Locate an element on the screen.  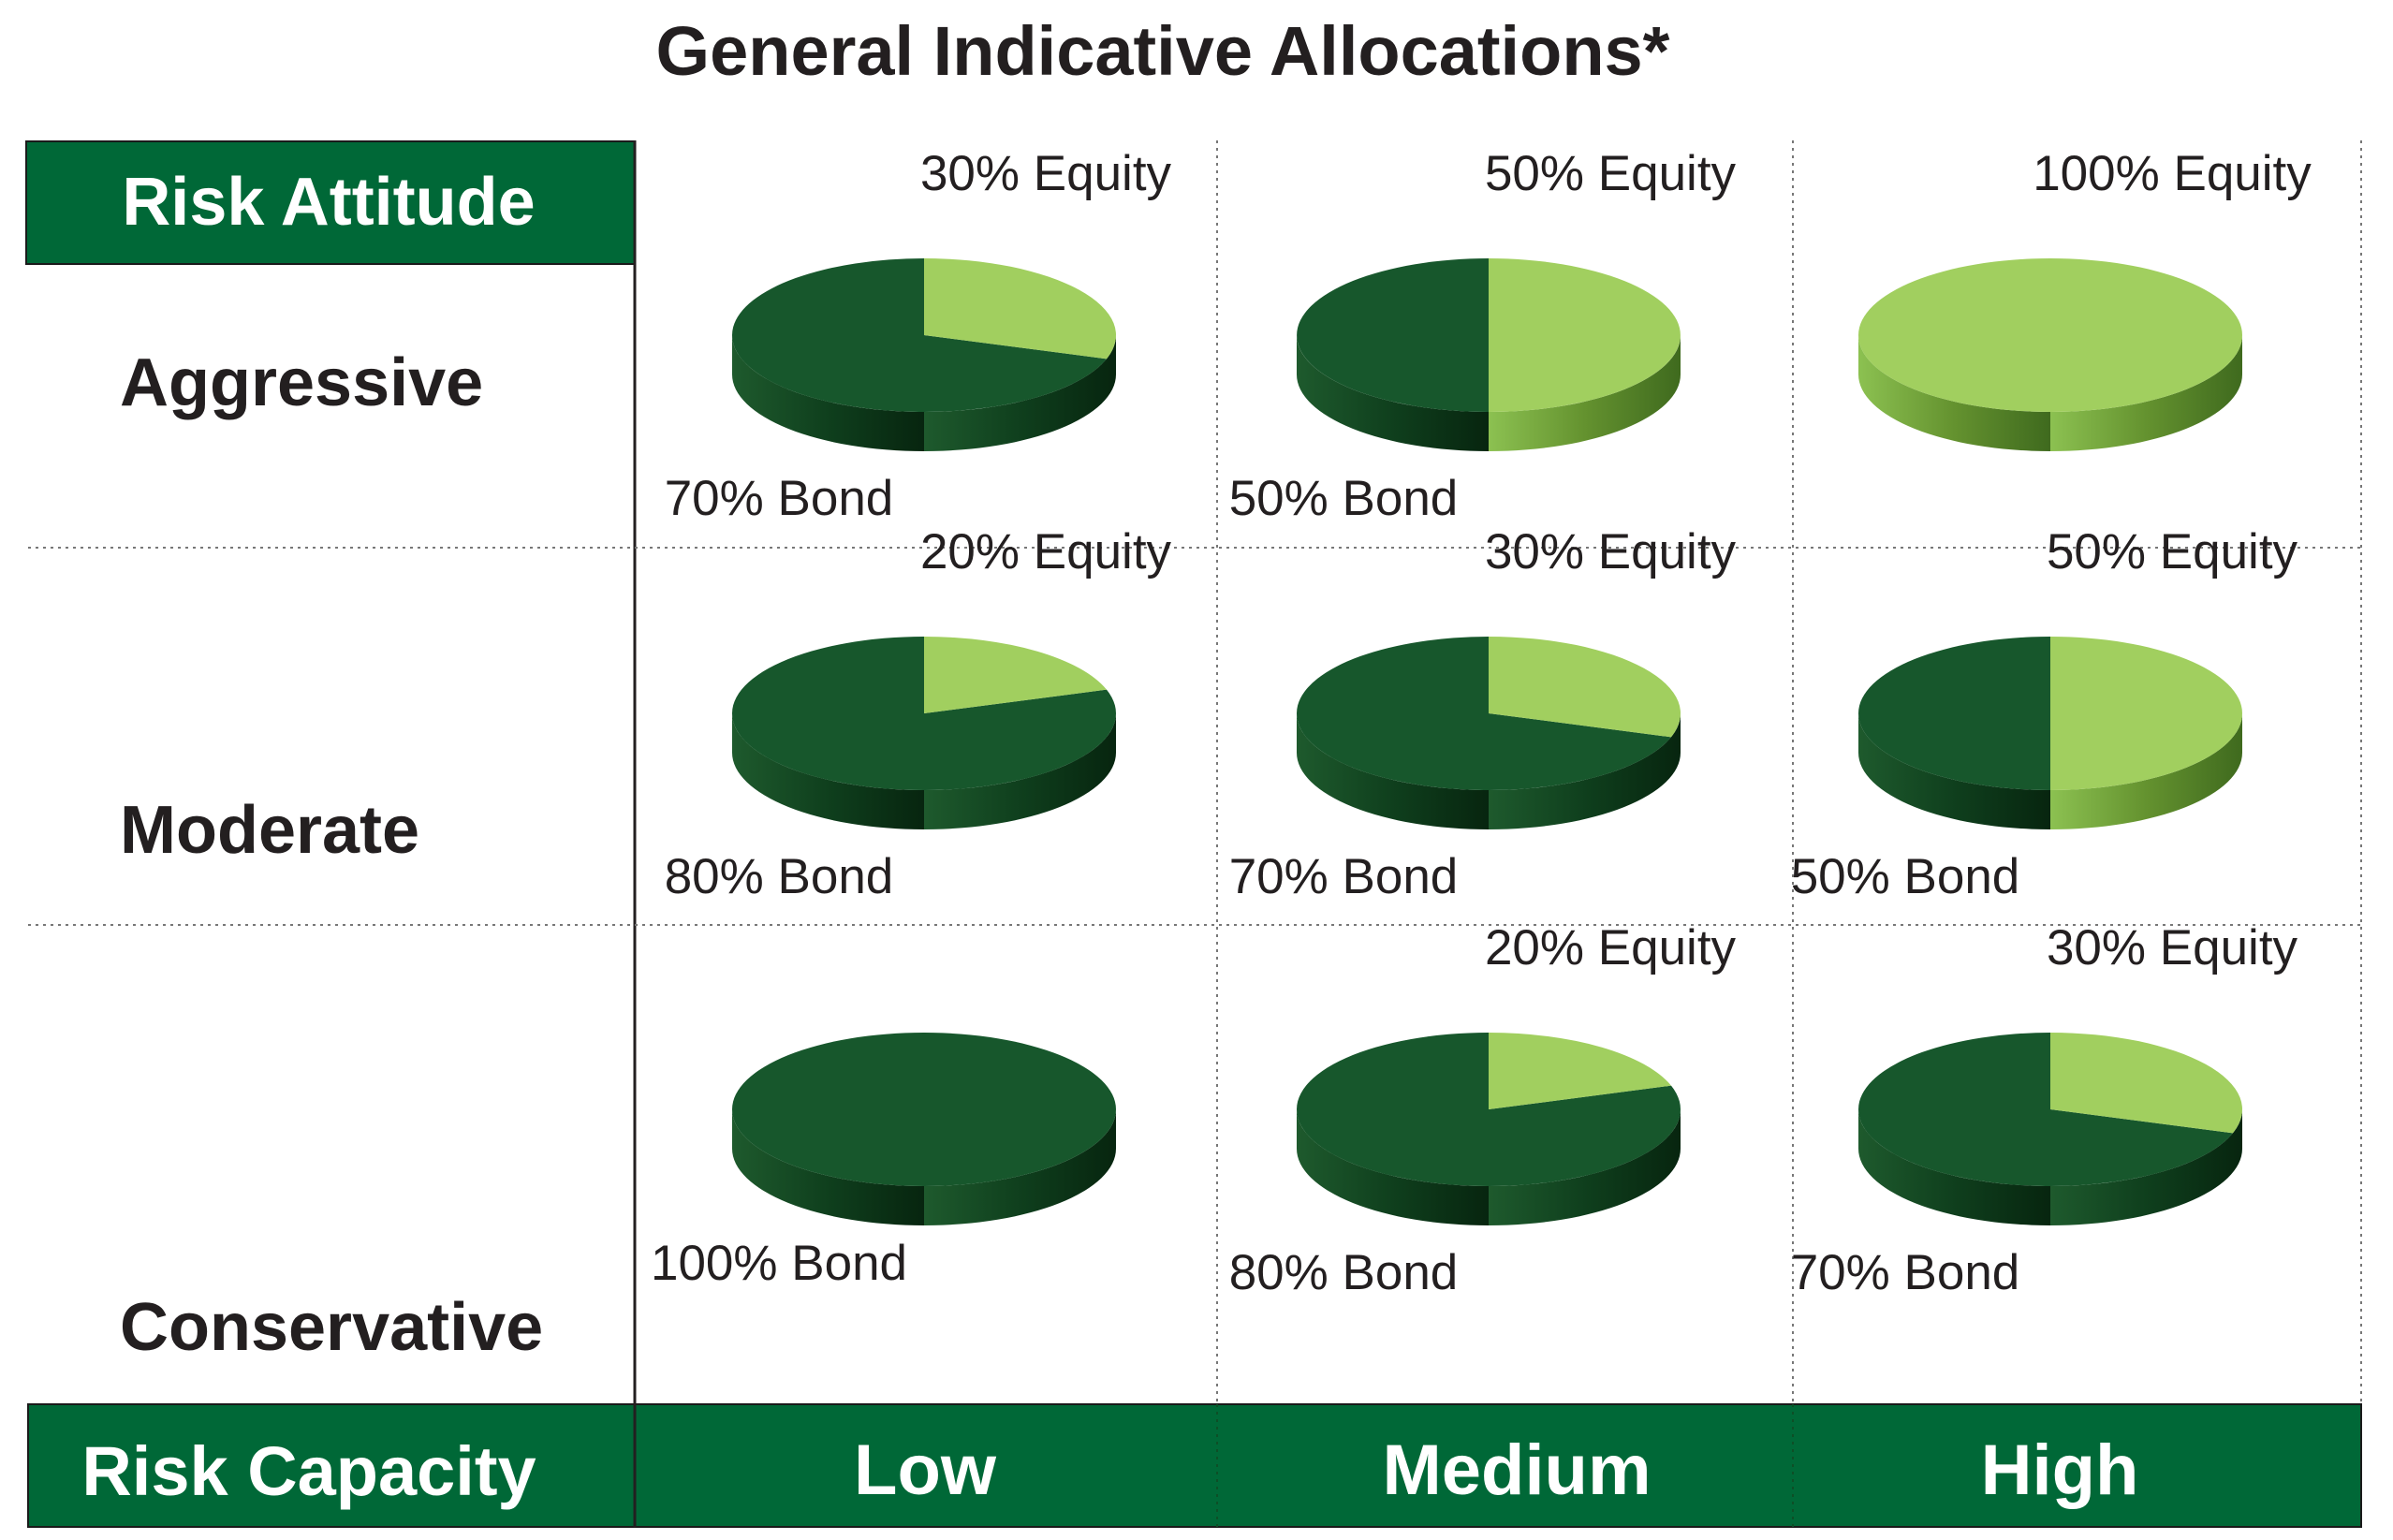
risk-attitude-header: Risk Attitude is located at coordinates (328, 202).